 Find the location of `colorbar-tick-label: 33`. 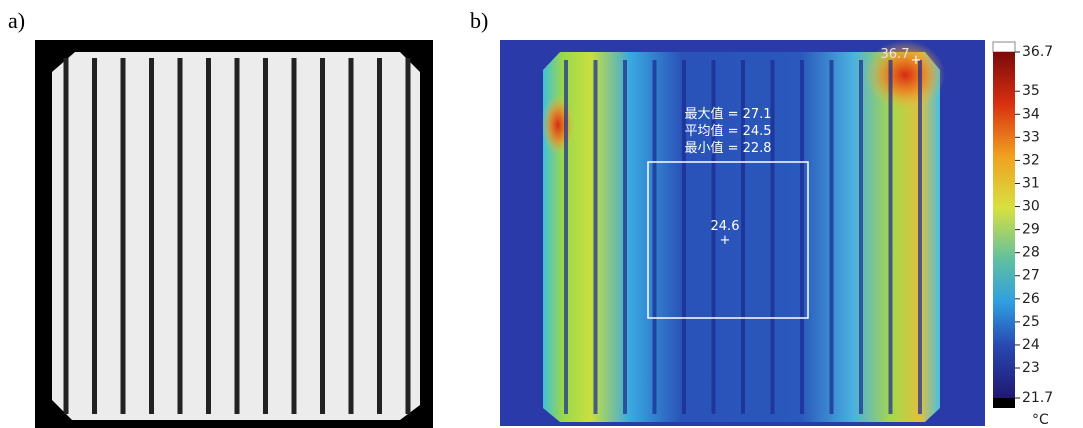

colorbar-tick-label: 33 is located at coordinates (1031, 137).